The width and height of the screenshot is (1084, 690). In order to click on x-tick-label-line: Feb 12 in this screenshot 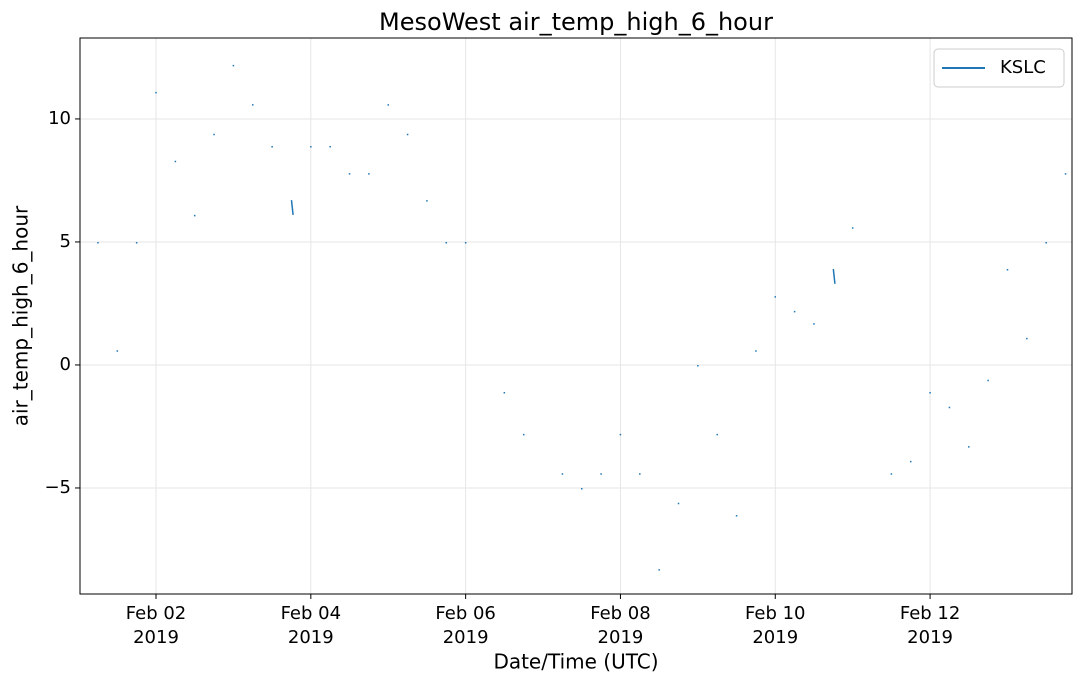, I will do `click(930, 613)`.